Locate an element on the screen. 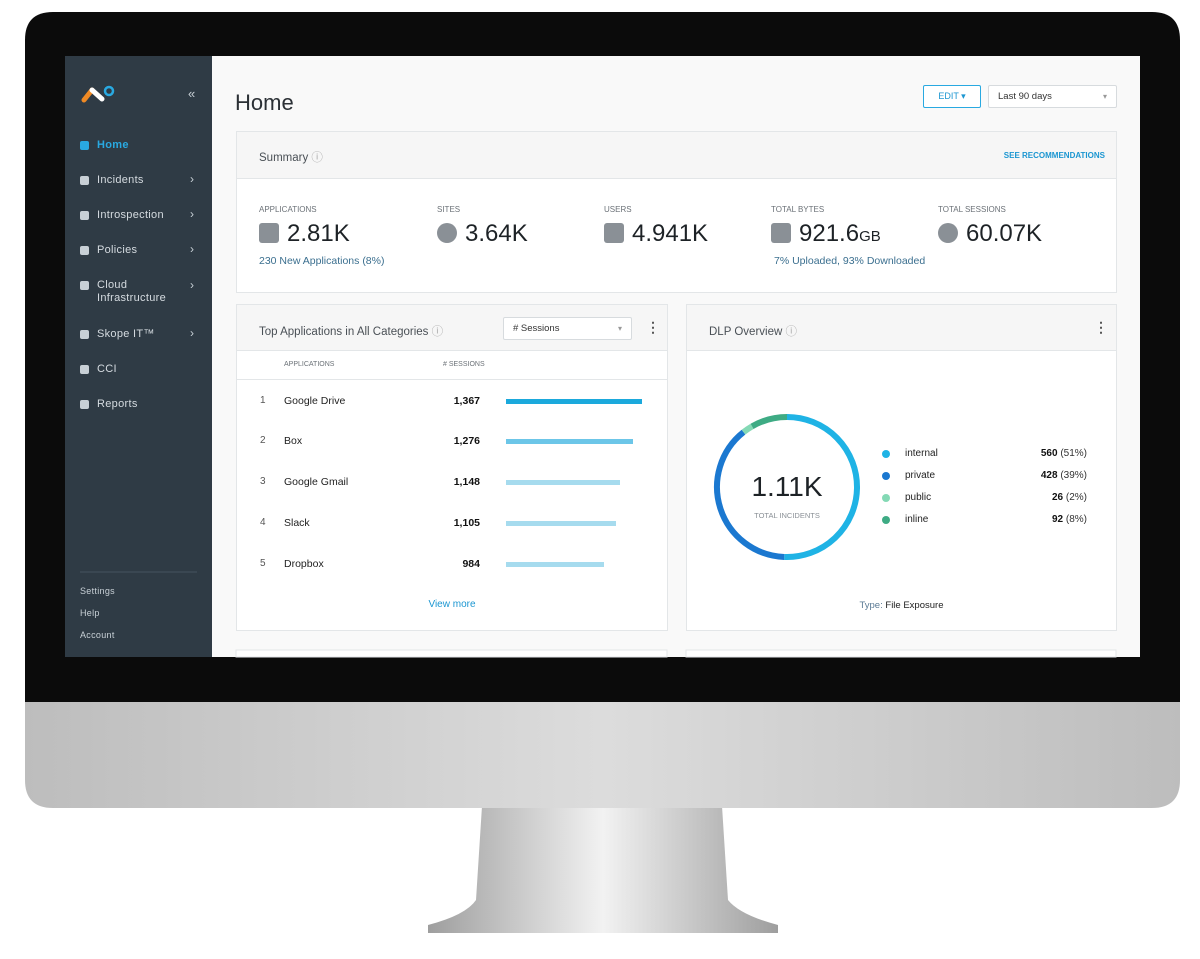 This screenshot has width=1200, height=959. logo is located at coordinates (98, 94).